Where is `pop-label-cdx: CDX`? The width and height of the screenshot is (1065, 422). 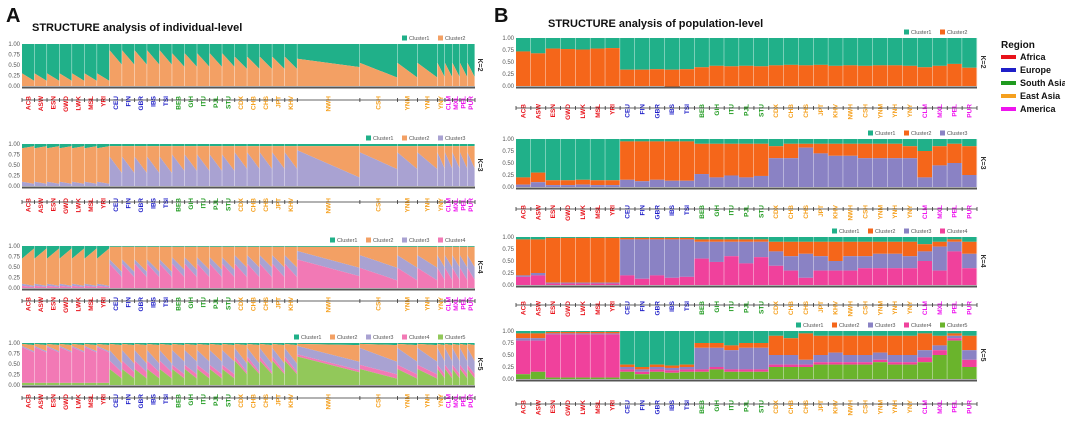 pop-label-cdx: CDX is located at coordinates (241, 204).